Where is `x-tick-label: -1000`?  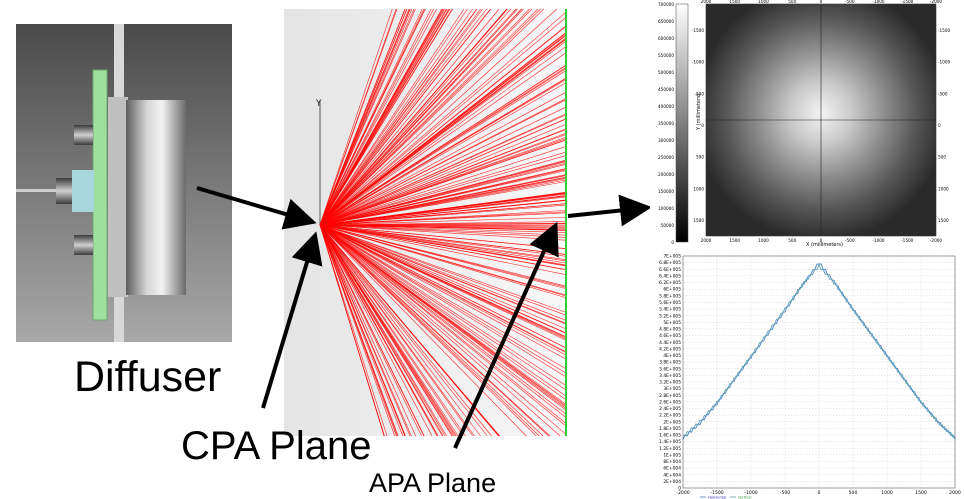
x-tick-label: -1000 is located at coordinates (750, 493).